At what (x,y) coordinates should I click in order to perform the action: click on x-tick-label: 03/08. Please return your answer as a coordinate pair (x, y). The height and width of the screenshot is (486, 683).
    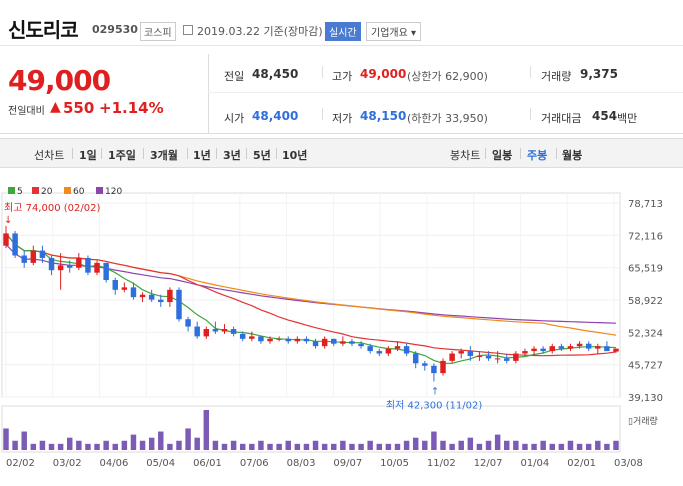
    Looking at the image, I should click on (628, 463).